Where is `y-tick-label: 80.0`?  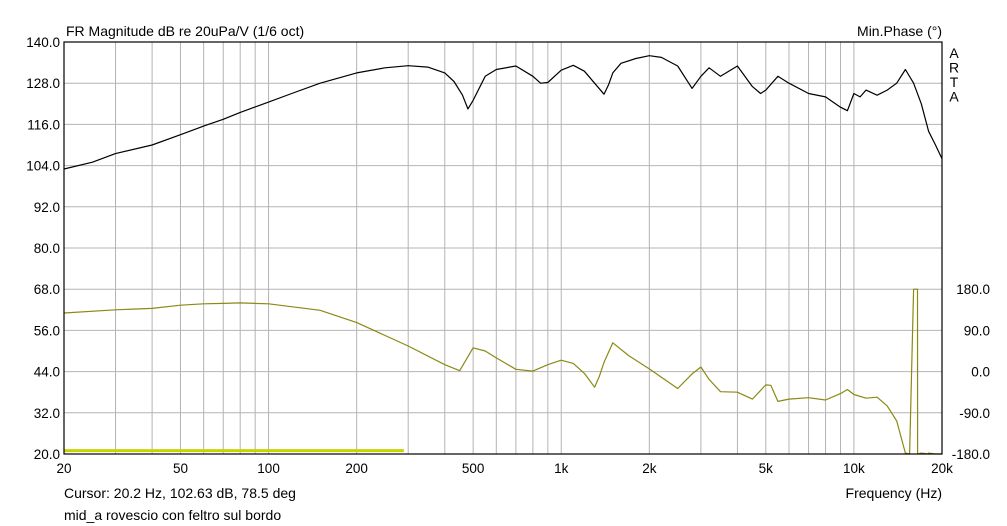
y-tick-label: 80.0 is located at coordinates (47, 248).